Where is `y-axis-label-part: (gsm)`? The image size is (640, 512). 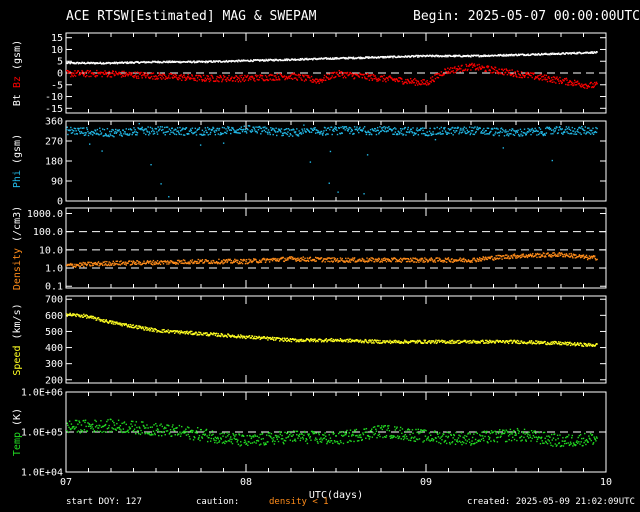 y-axis-label-part: (gsm) is located at coordinates (17, 58).